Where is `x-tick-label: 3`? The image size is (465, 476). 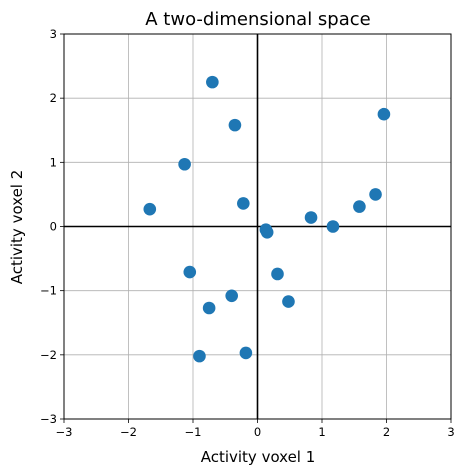
x-tick-label: 3 is located at coordinates (450, 432).